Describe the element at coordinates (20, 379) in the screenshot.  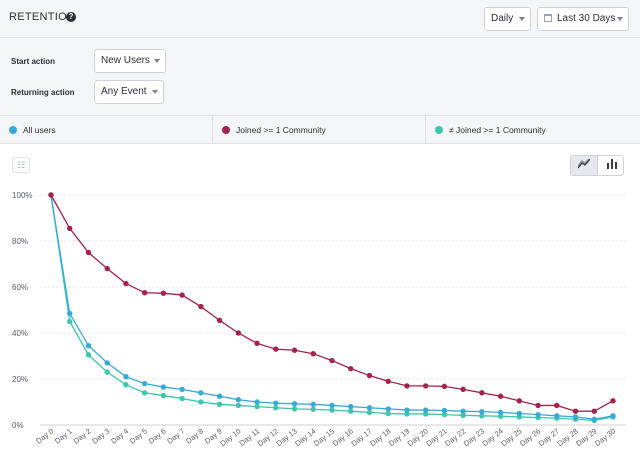
I see `y-tick-label: 20%` at that location.